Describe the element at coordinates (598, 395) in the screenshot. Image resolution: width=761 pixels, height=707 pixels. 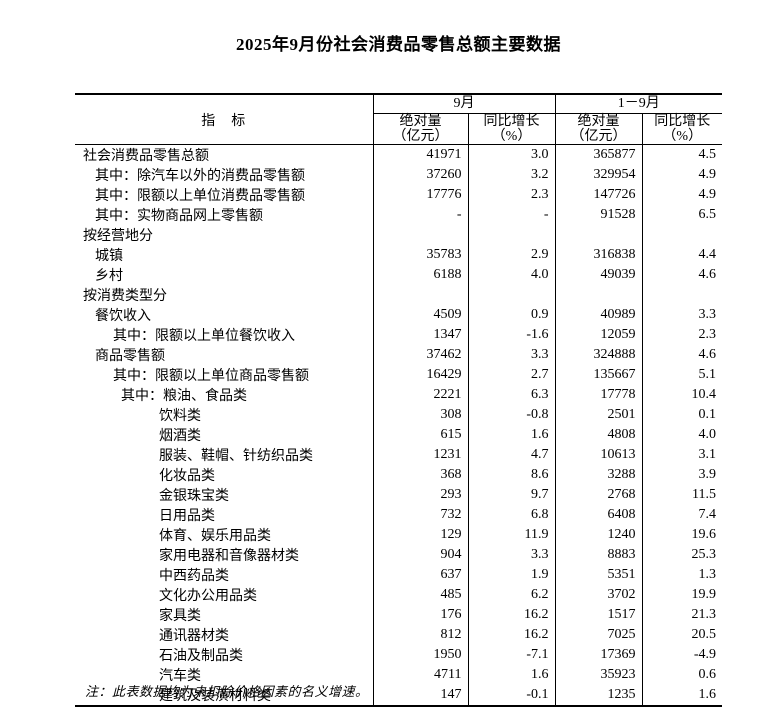
I see `value-cell: 17778` at that location.